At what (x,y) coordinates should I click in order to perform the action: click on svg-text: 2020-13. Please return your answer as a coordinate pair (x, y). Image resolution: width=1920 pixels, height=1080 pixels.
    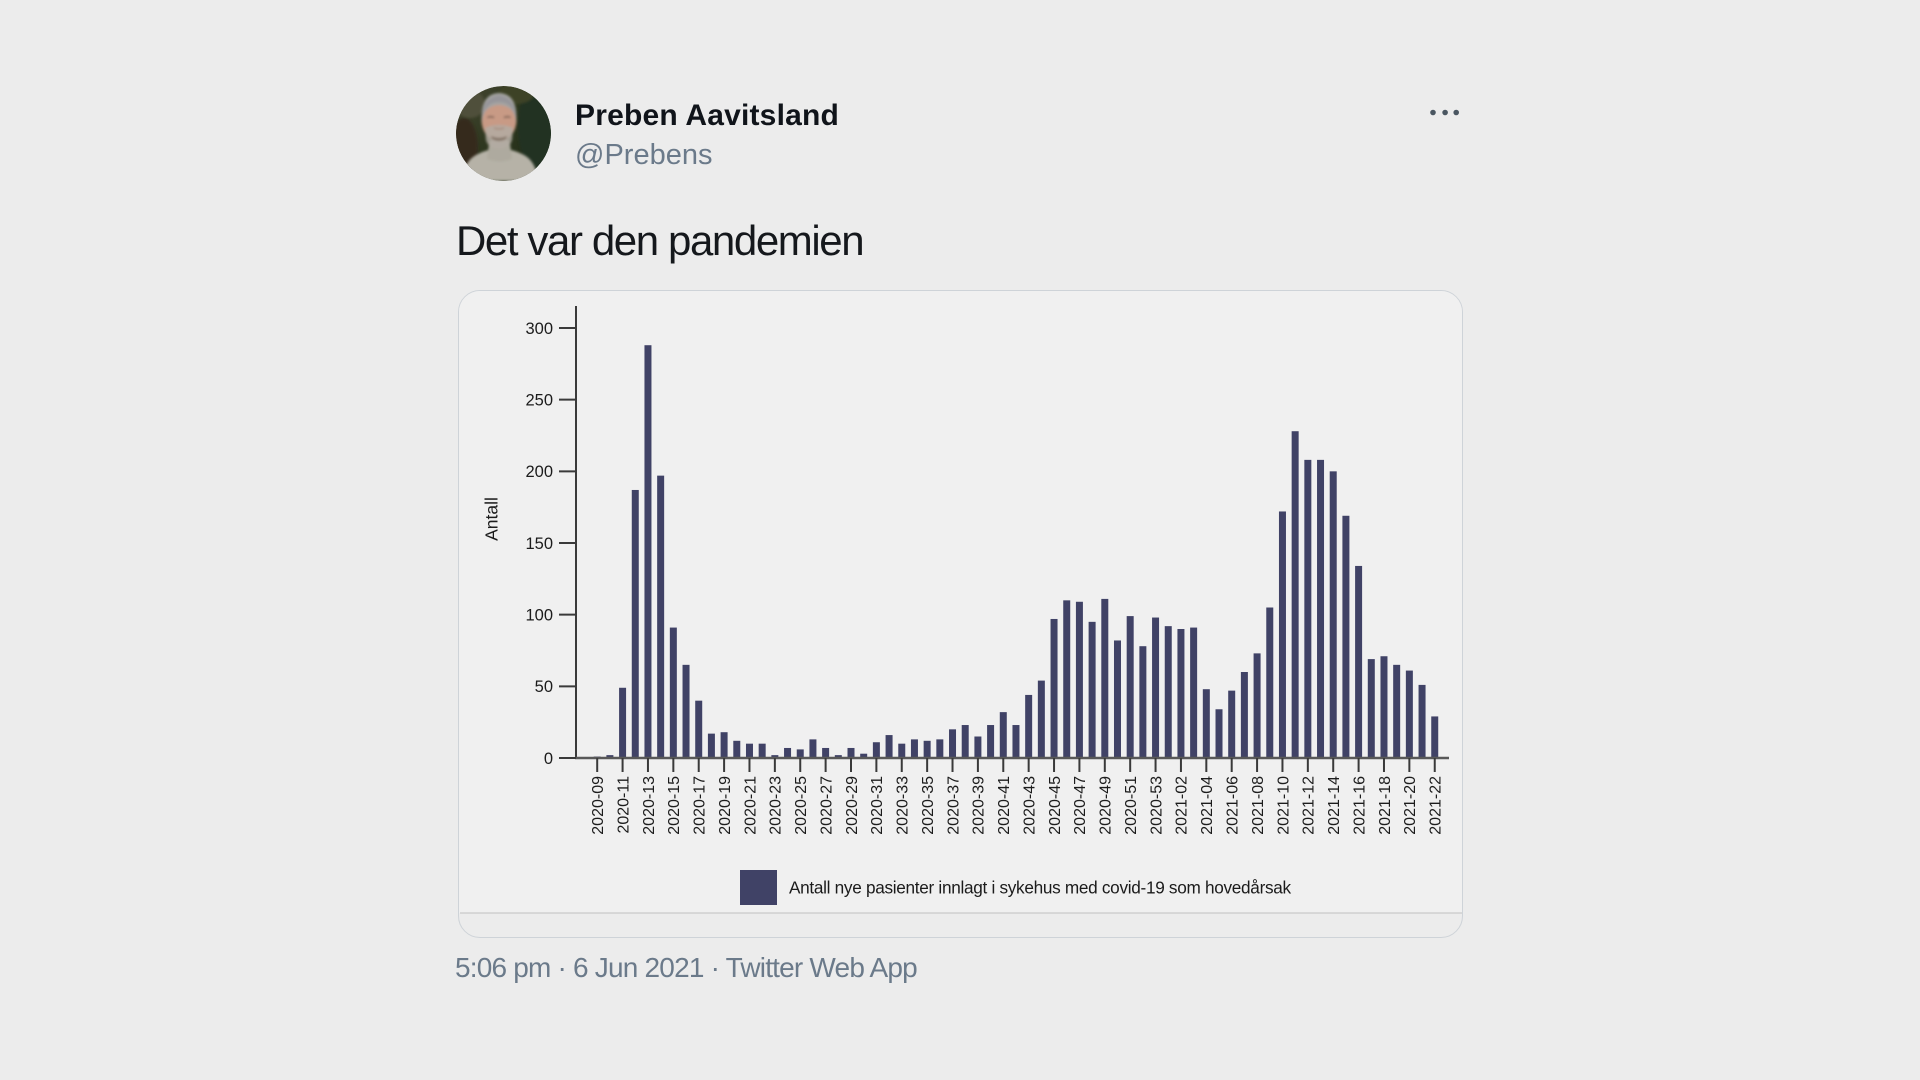
    Looking at the image, I should click on (649, 805).